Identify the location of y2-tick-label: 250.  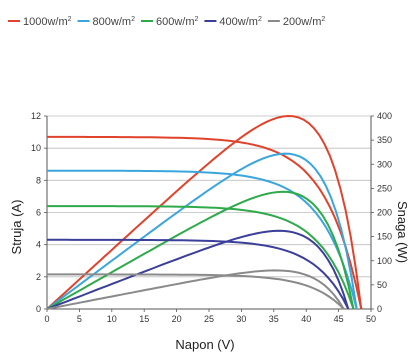
(384, 188).